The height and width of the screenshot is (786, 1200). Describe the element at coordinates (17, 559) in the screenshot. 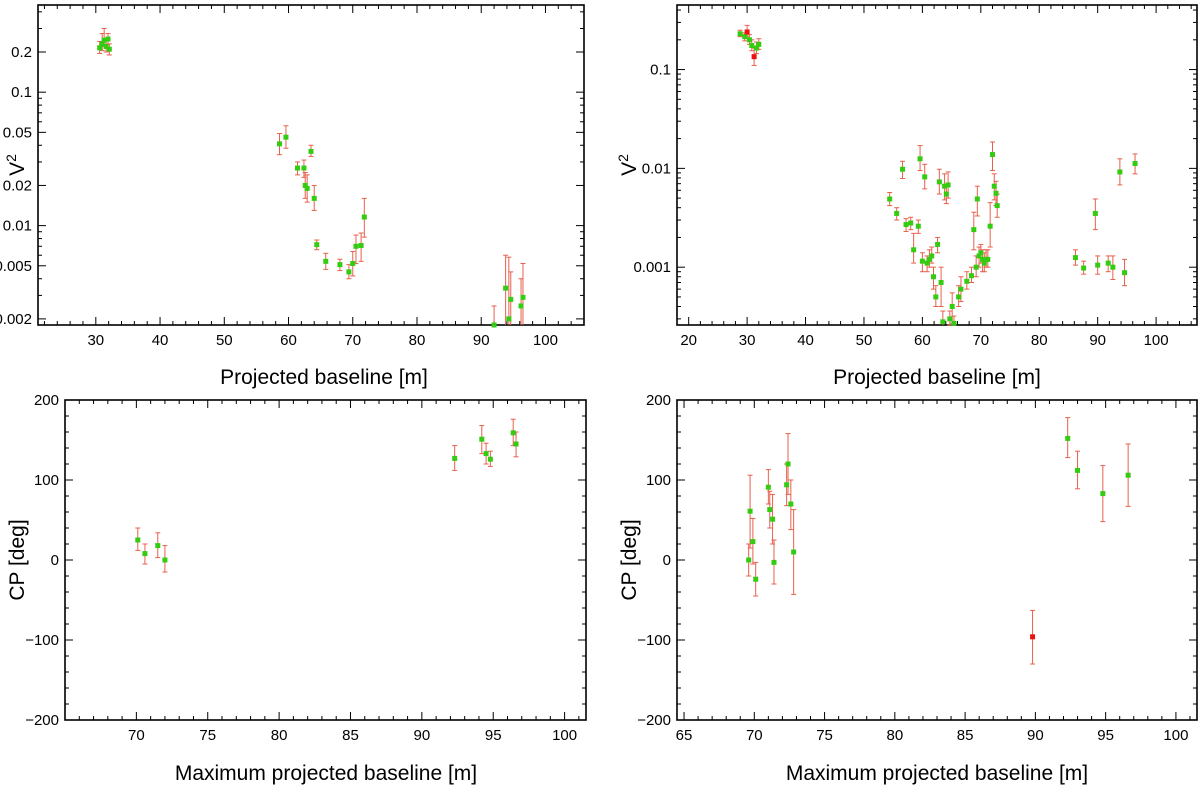

I see `cp-left-ylabel: CP [deg]` at that location.